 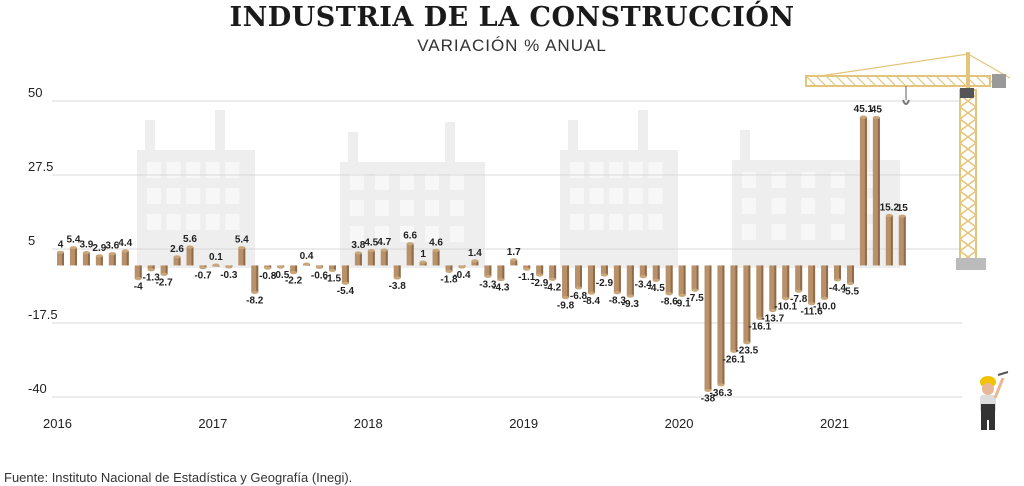 I want to click on data-label: -7.5, so click(x=695, y=298).